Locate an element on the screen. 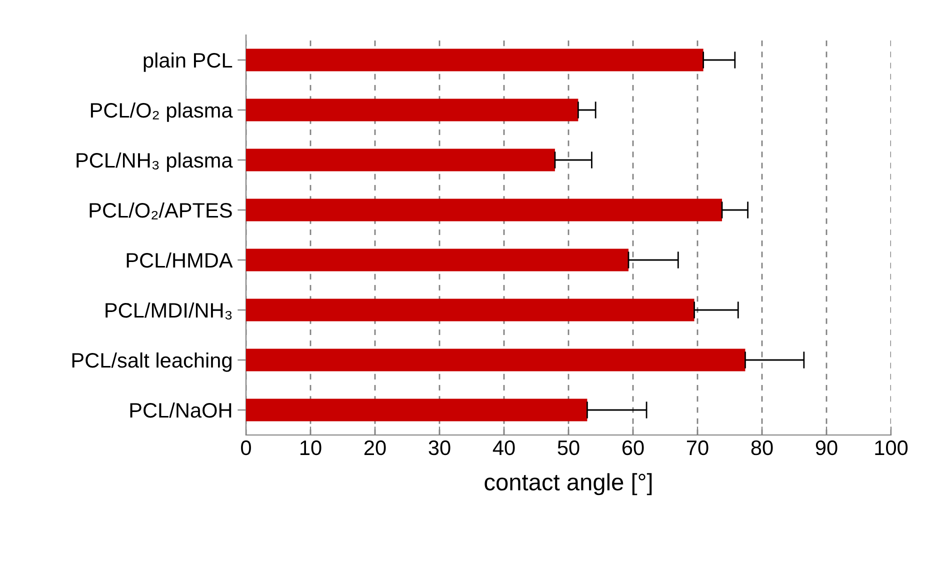 This screenshot has width=929, height=562. x-tick-label: 80 is located at coordinates (762, 448).